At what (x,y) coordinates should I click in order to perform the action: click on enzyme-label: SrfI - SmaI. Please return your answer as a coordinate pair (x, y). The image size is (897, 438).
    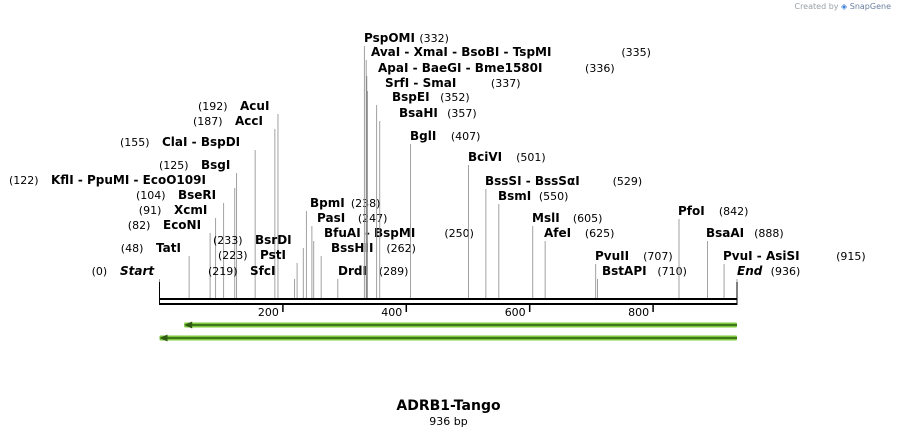
    Looking at the image, I should click on (420, 83).